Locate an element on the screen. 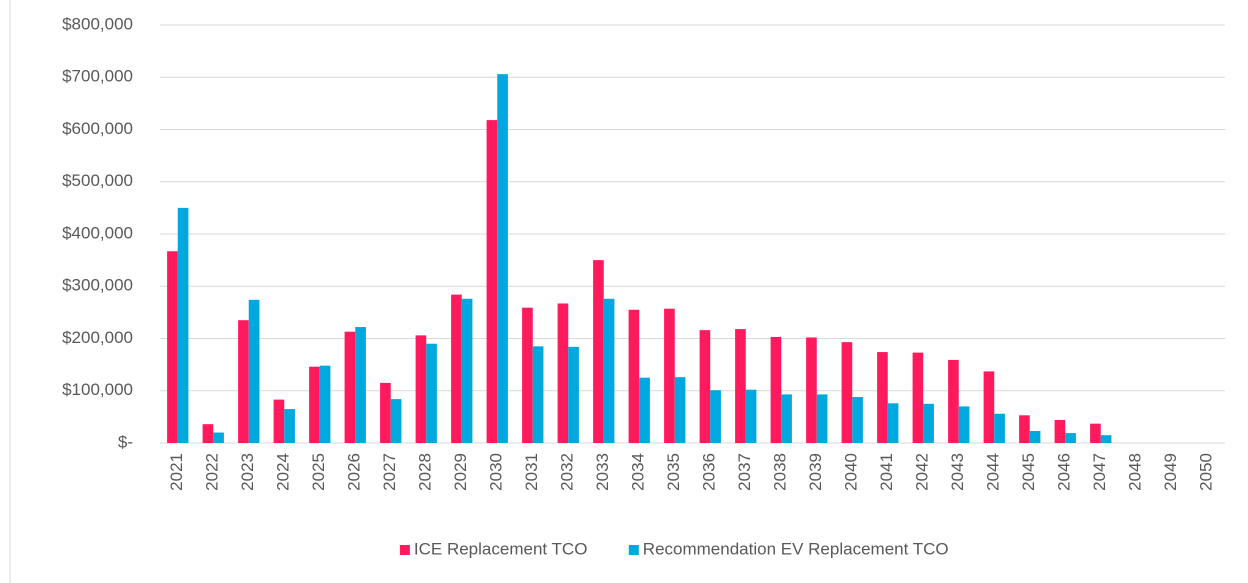 The width and height of the screenshot is (1248, 583). x-tick-label: 2043 is located at coordinates (957, 472).